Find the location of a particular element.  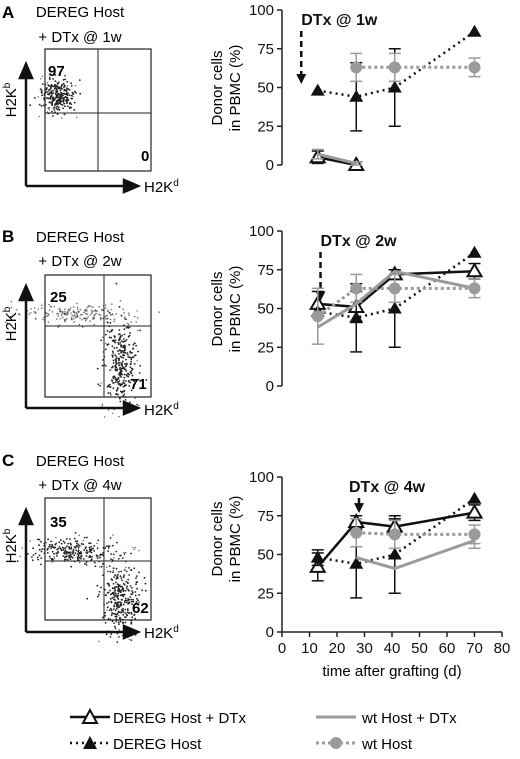

flow-title-line2: + DTx @ 4w is located at coordinates (79, 485).